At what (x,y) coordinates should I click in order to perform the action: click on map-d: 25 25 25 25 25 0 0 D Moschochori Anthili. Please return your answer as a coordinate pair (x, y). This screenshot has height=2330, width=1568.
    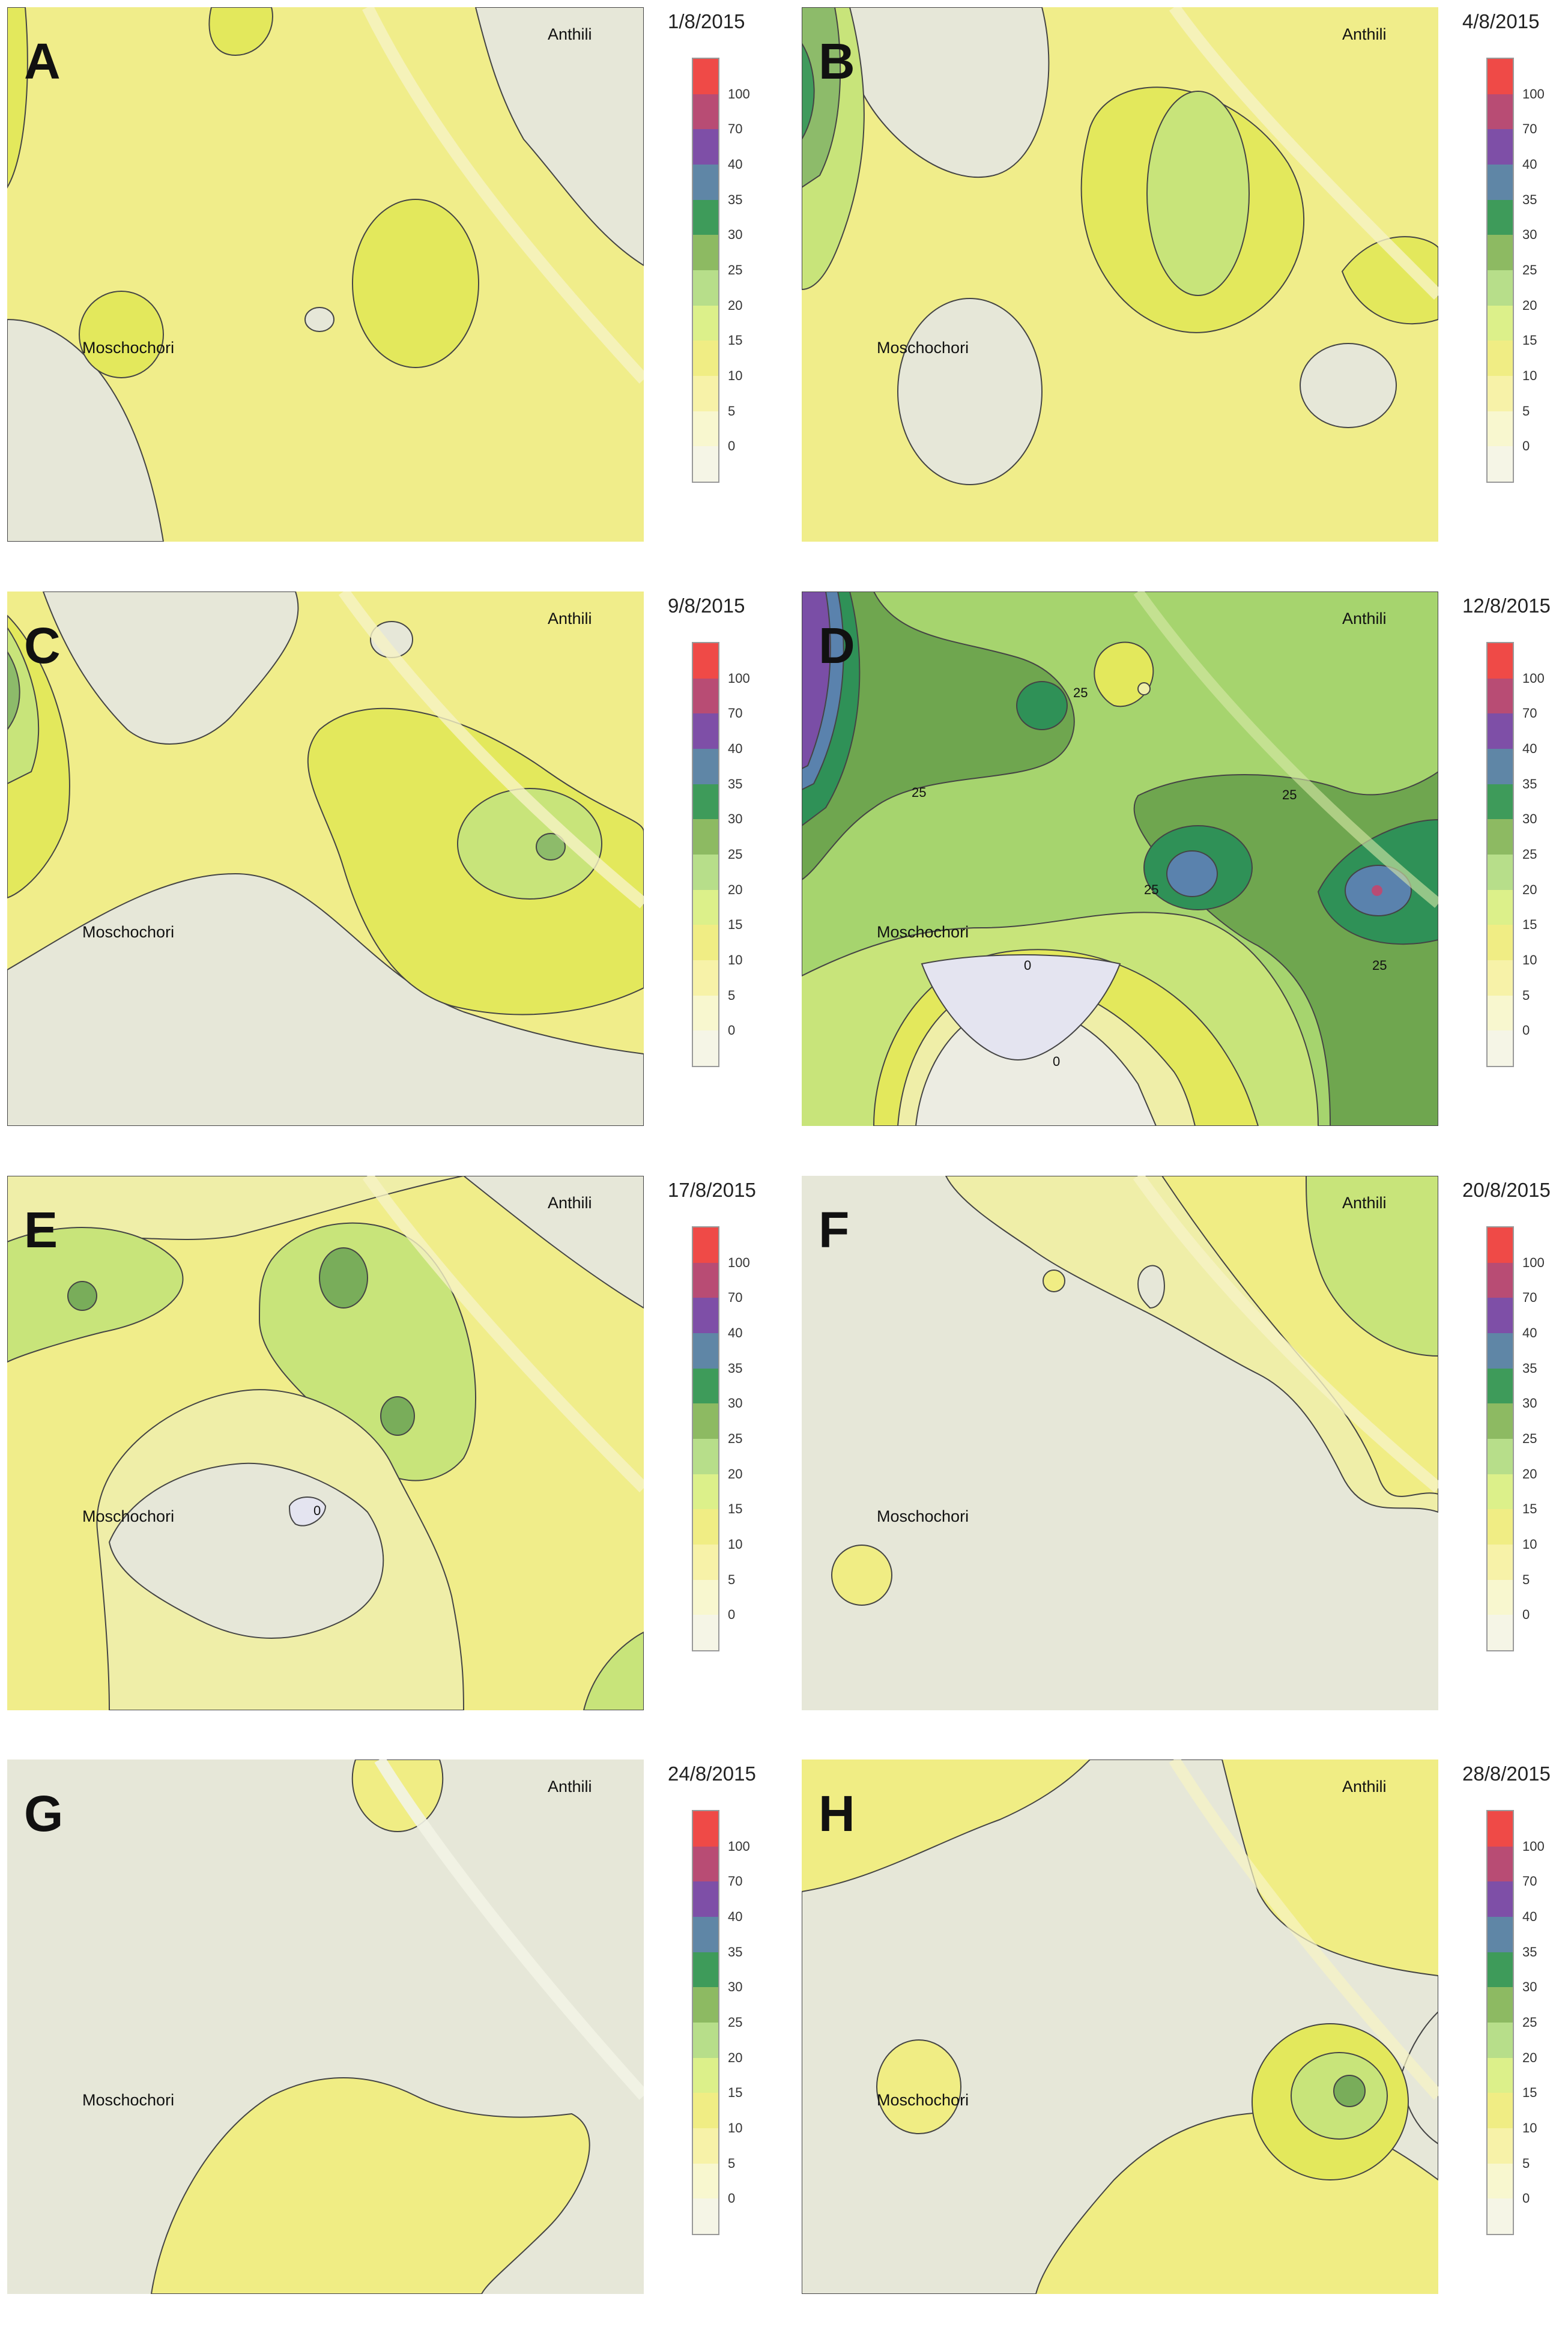
    Looking at the image, I should click on (1120, 859).